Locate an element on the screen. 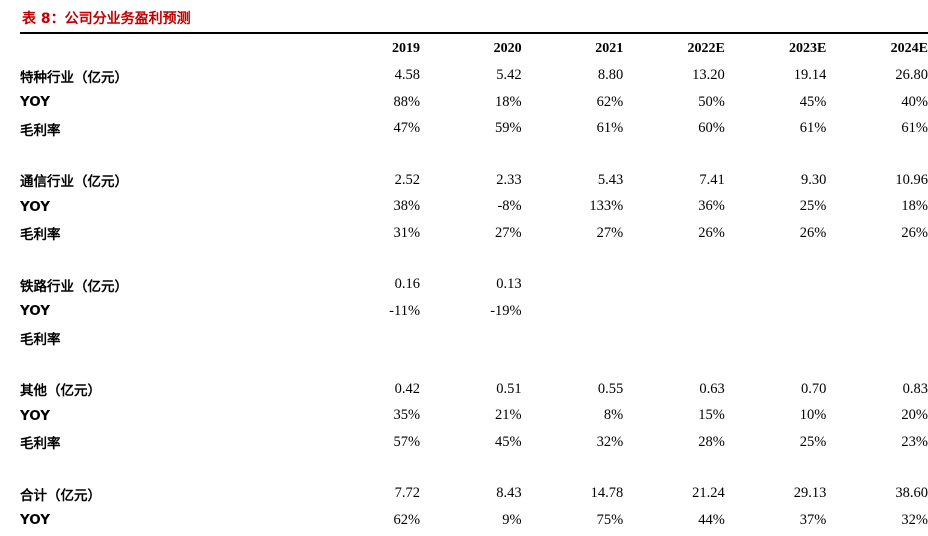 Image resolution: width=928 pixels, height=536 pixels. table-cell: 8.43 is located at coordinates (509, 493).